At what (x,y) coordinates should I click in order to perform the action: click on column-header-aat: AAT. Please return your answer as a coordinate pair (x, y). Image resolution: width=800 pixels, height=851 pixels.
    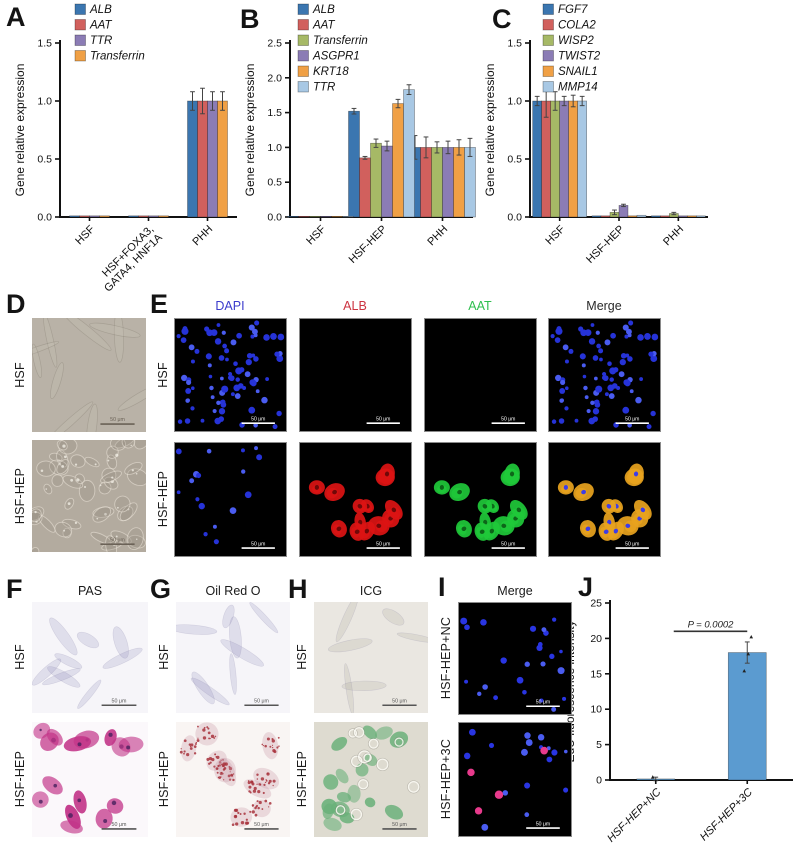
    Looking at the image, I should click on (480, 306).